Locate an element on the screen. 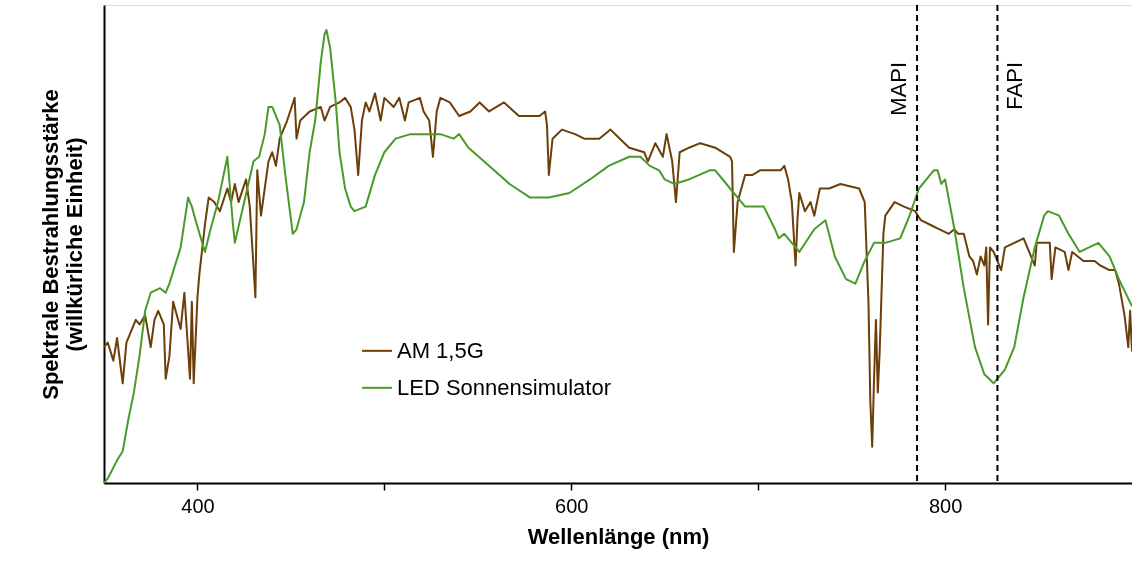  y-axis-title: Spektrale Bestrahlungsstärke (willkürliche Einheit) is located at coordinates (62, 244).